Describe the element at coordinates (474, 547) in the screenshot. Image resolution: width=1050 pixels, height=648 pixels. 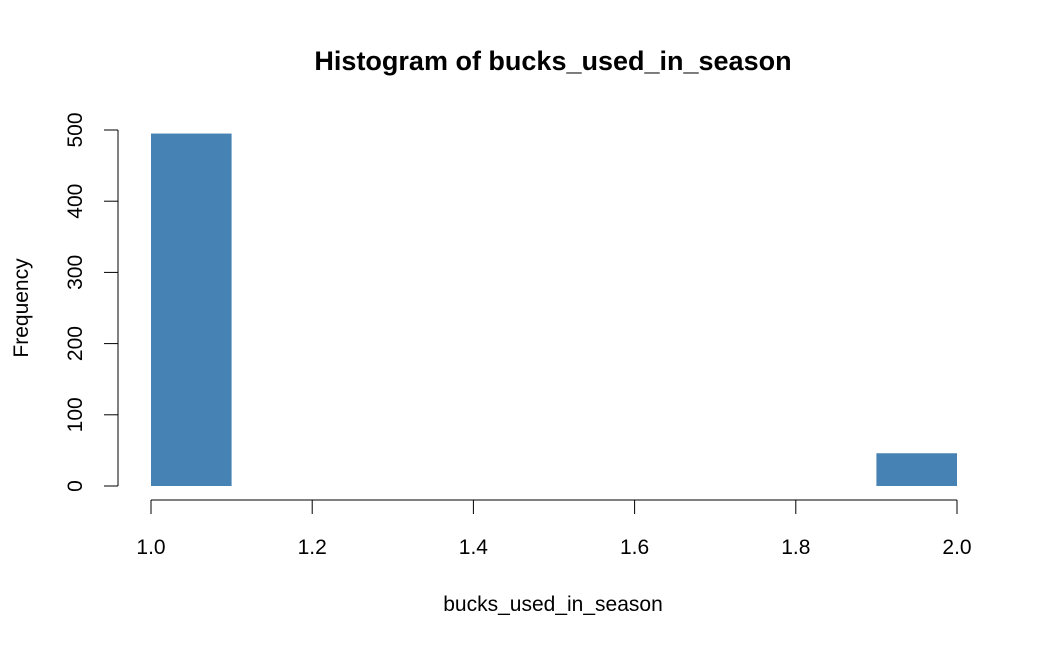
I see `x-tick-label-2: 1.4` at that location.